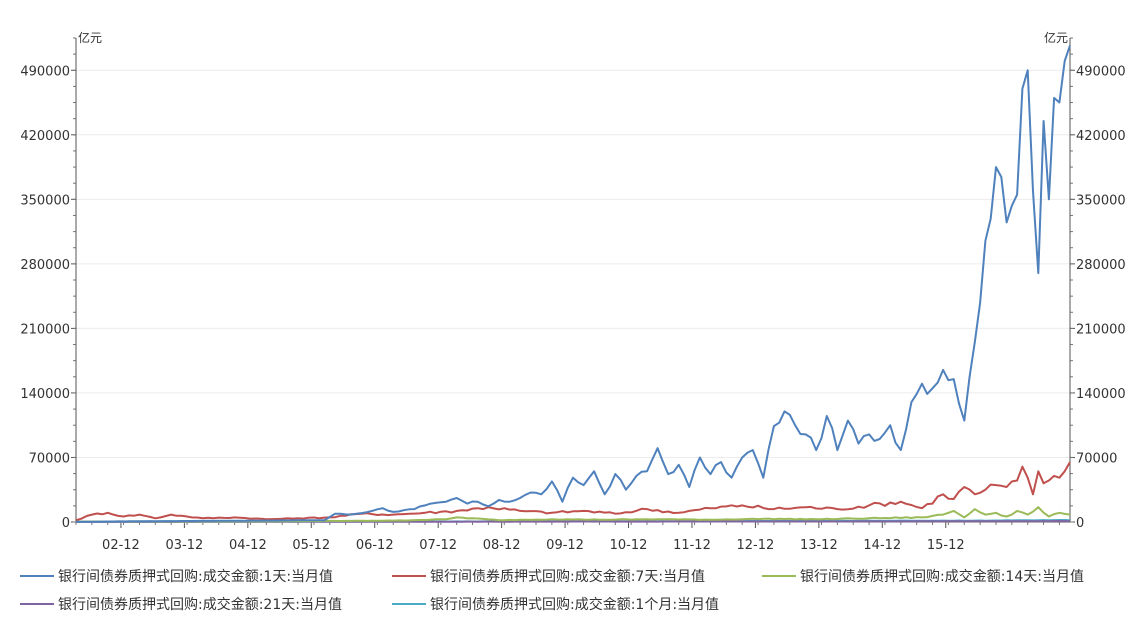  I want to click on y-tick-label-left: 210000, so click(45, 329).